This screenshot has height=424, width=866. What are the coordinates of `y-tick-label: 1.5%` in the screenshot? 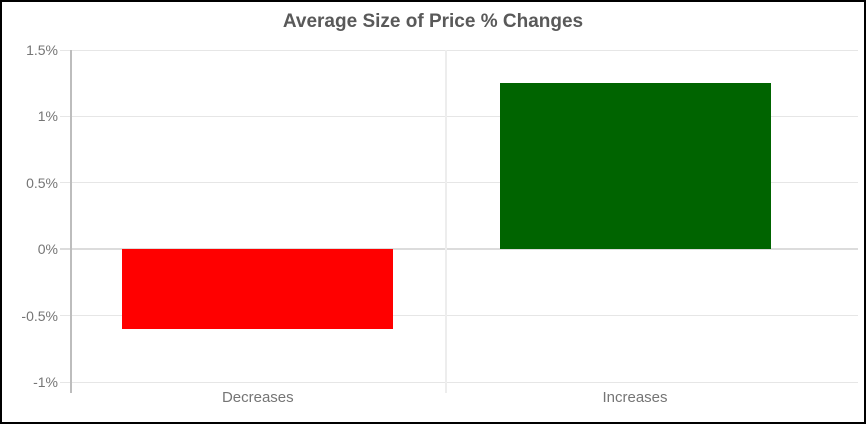 It's located at (42, 50).